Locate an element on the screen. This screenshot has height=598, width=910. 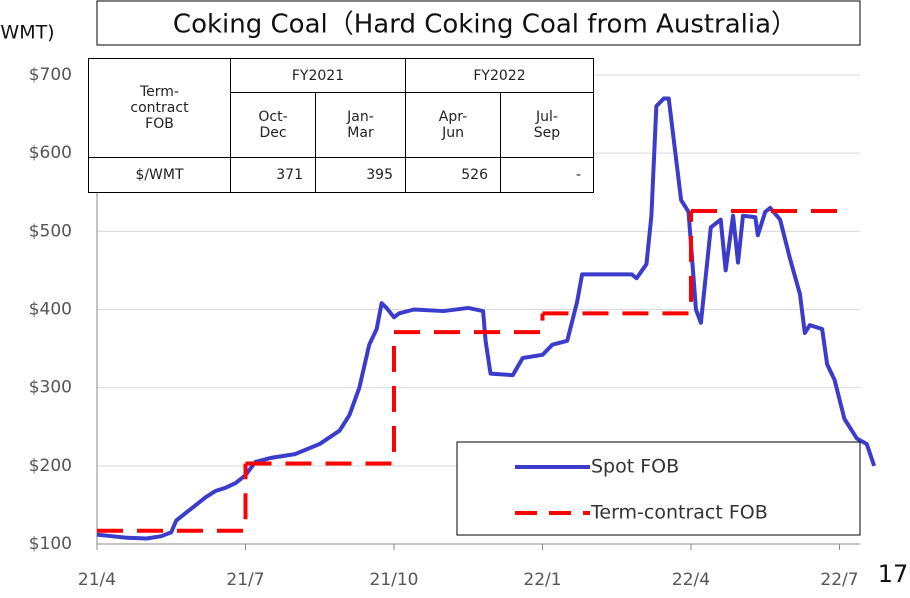
legend-box is located at coordinates (658, 488).